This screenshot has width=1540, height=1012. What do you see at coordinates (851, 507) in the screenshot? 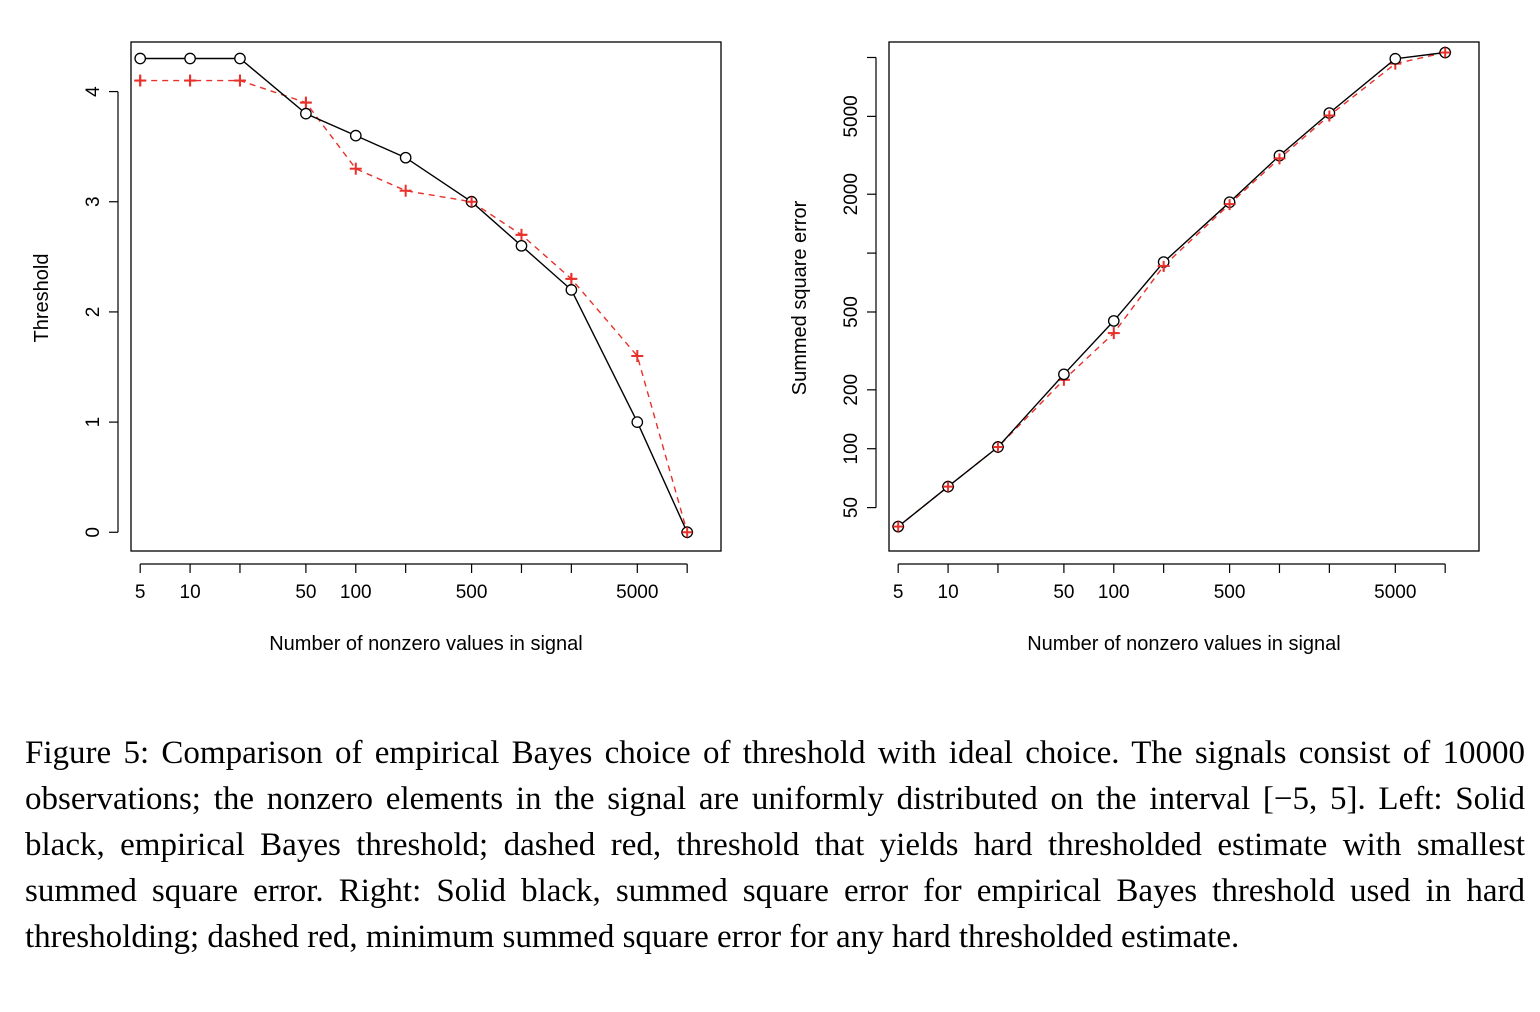
I see `y-tick-label: 50` at bounding box center [851, 507].